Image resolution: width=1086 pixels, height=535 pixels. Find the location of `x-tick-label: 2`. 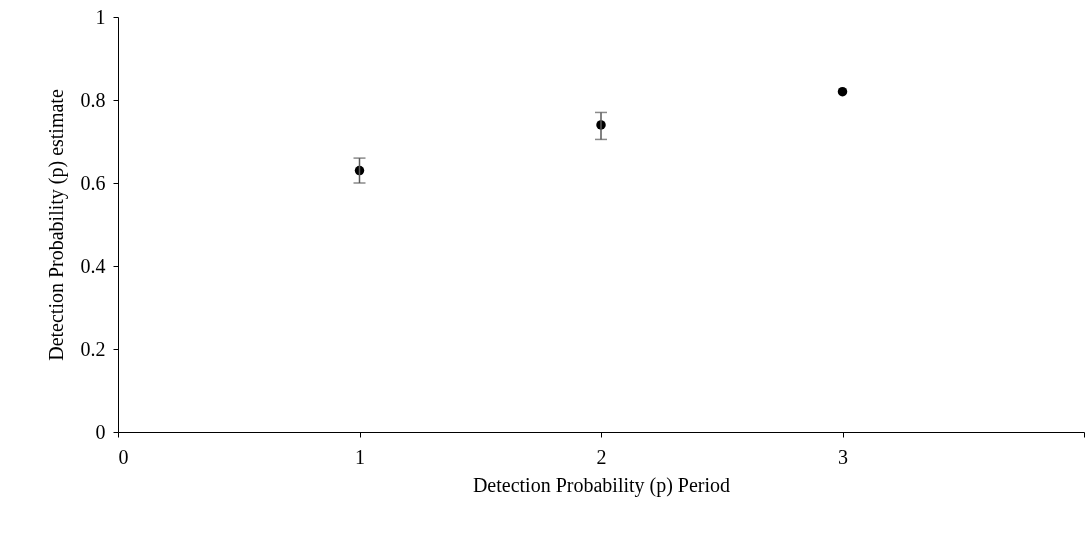

x-tick-label: 2 is located at coordinates (601, 456).